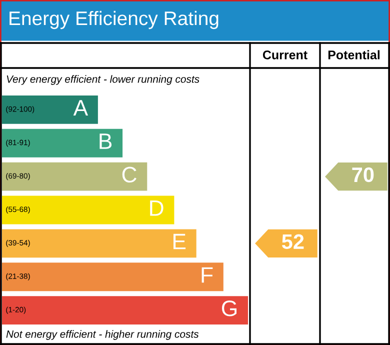 The height and width of the screenshot is (345, 390). I want to click on text: Potential, so click(354, 55).